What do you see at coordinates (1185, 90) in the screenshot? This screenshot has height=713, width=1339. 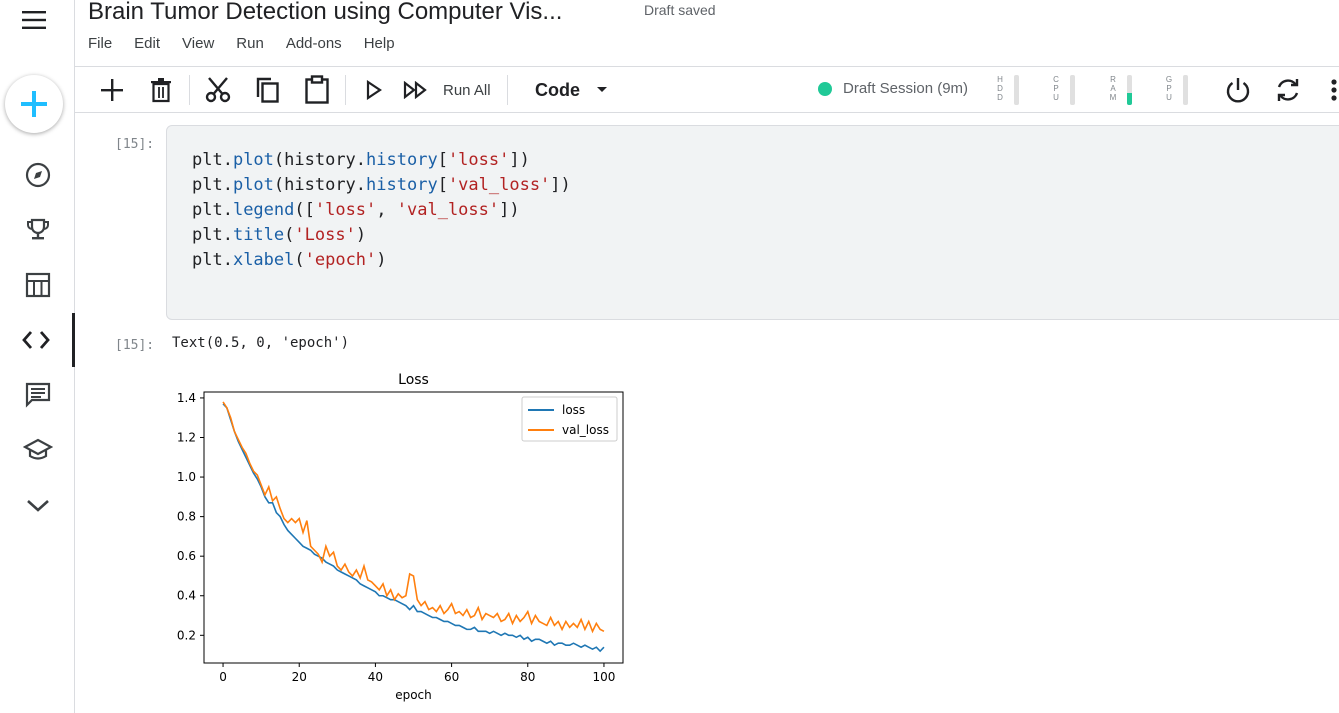 I see `gpu-bar` at bounding box center [1185, 90].